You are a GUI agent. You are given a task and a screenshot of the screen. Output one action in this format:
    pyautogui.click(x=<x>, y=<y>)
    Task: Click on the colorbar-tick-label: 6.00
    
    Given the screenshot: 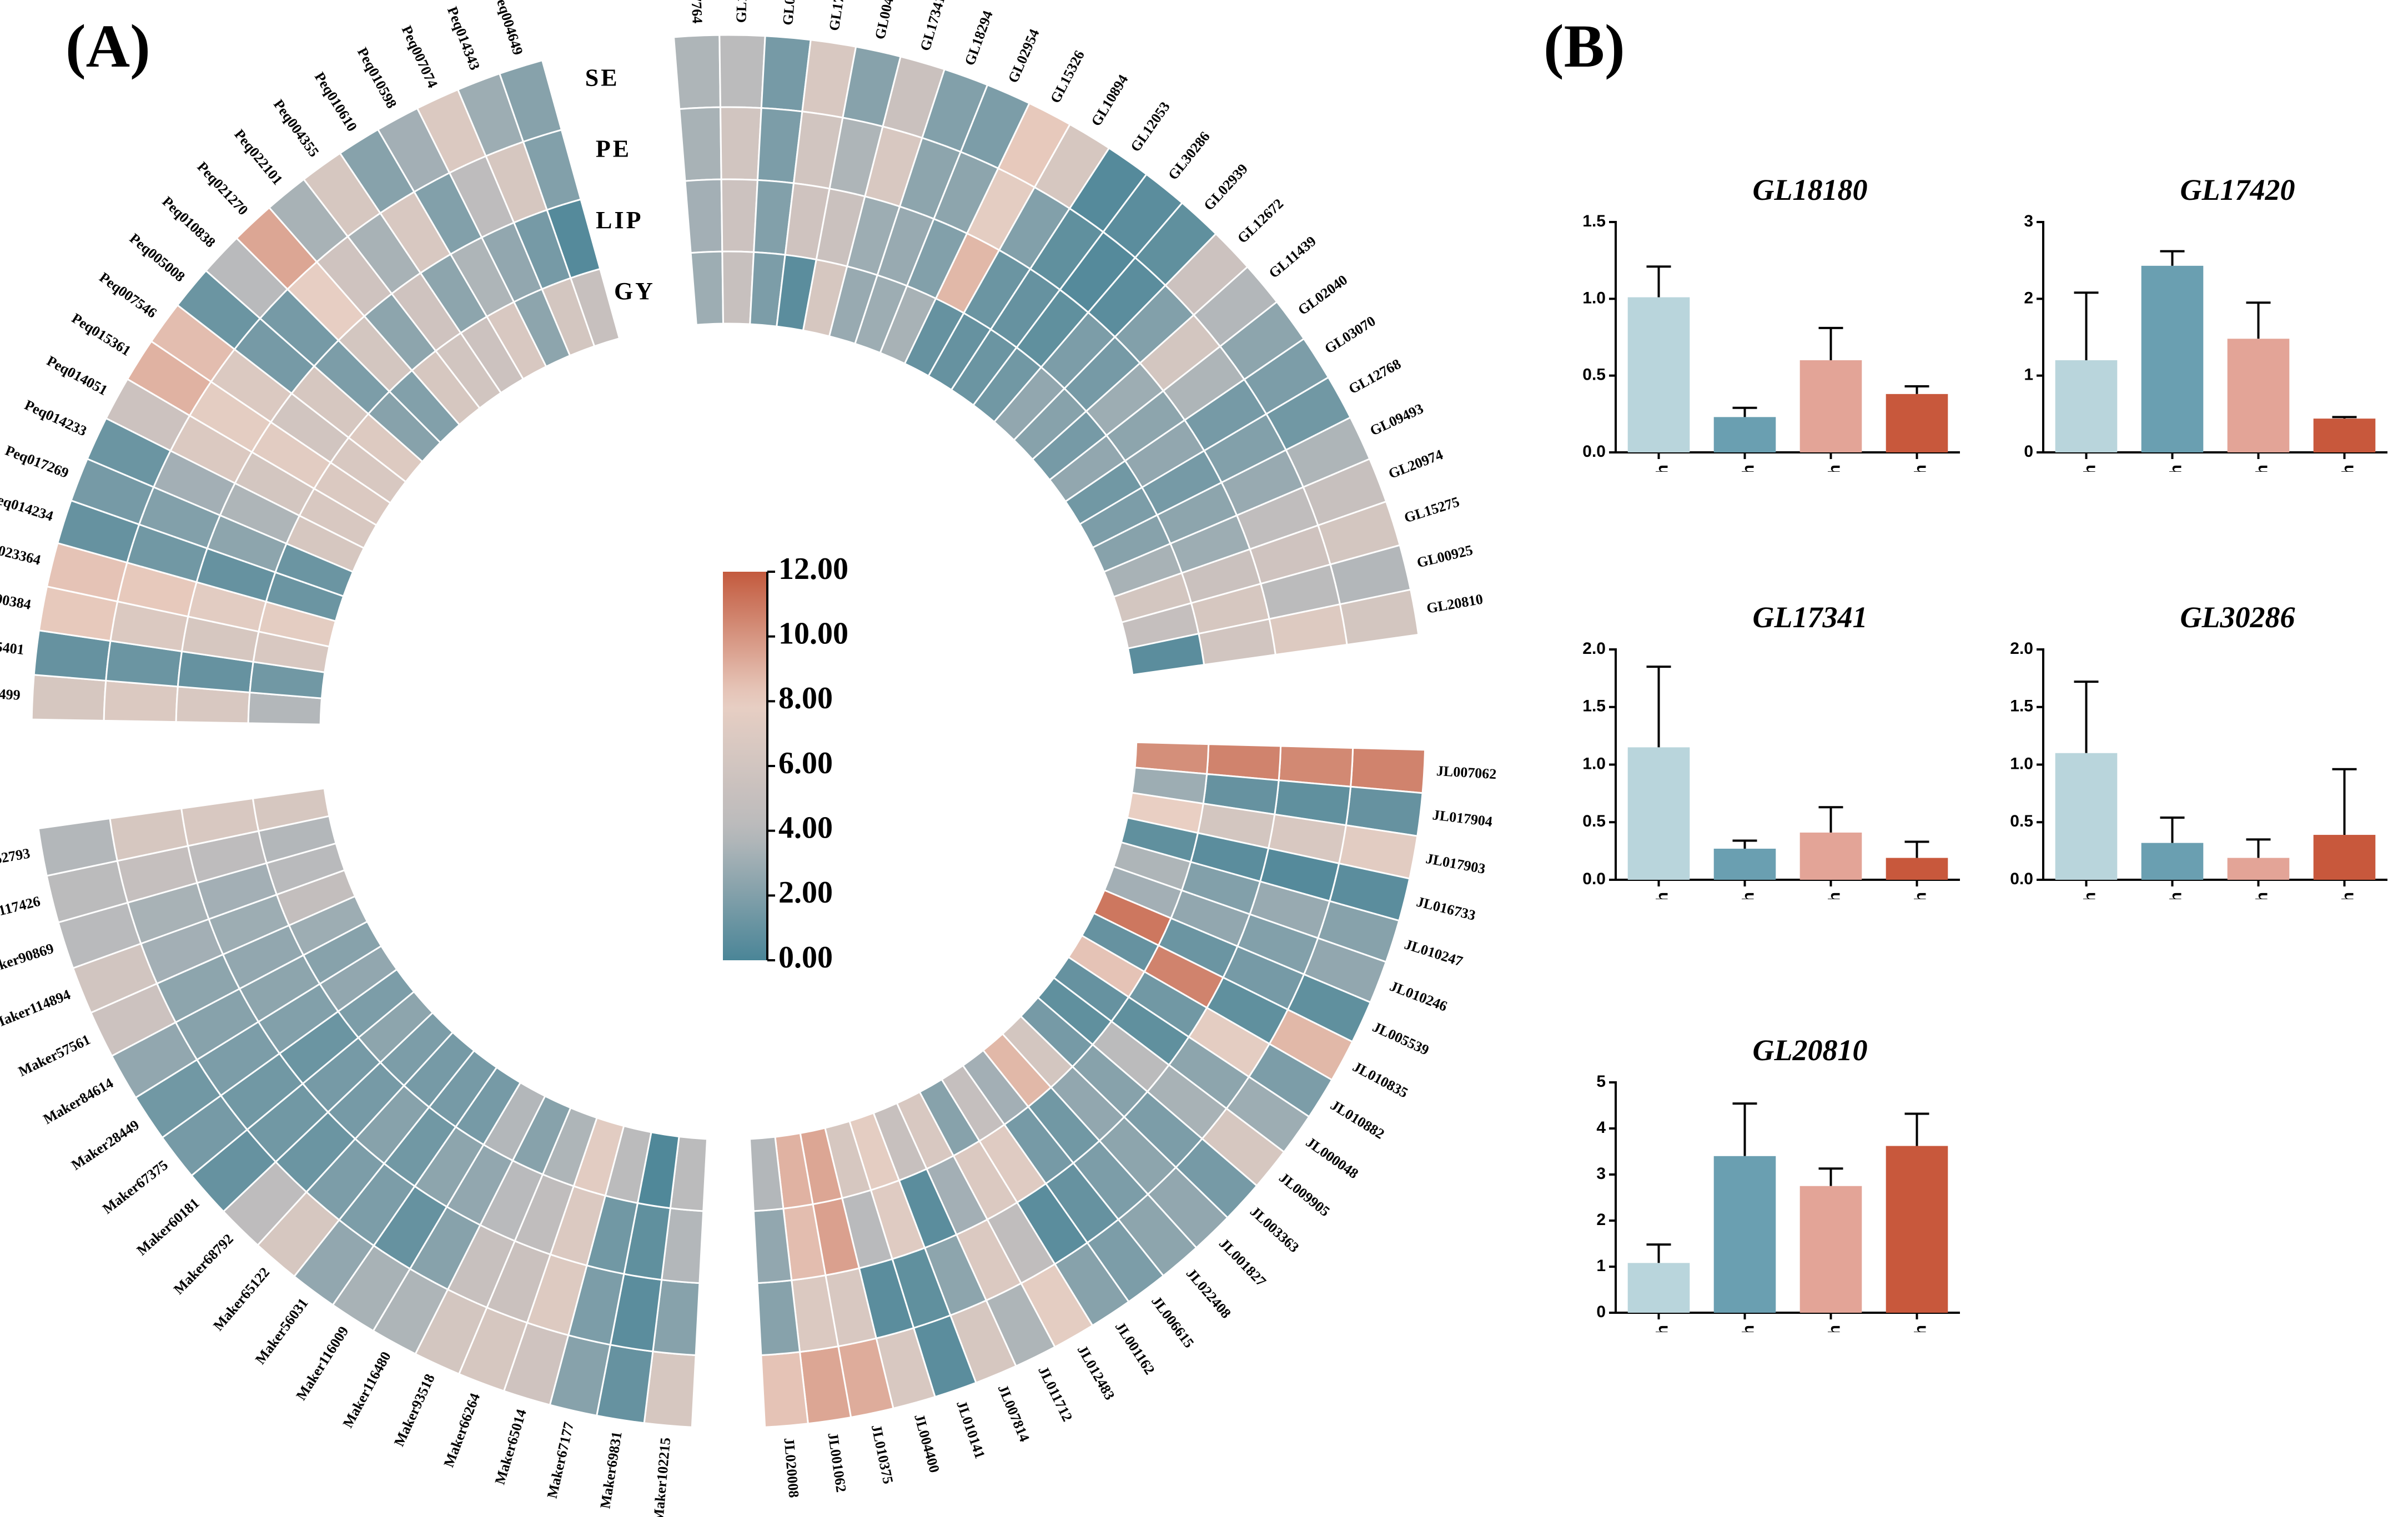 What is the action you would take?
    pyautogui.click(x=805, y=763)
    